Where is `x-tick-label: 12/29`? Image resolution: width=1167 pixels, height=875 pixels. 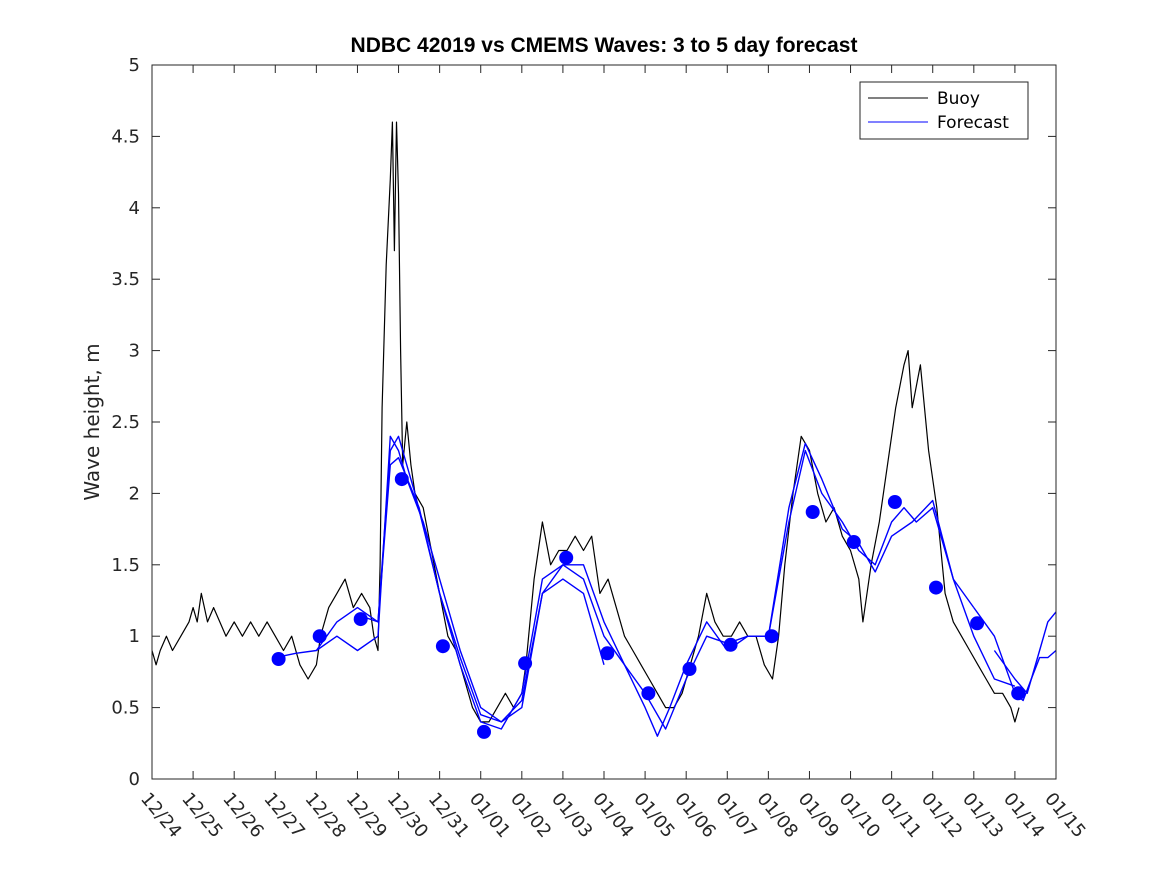 x-tick-label: 12/29 is located at coordinates (366, 815).